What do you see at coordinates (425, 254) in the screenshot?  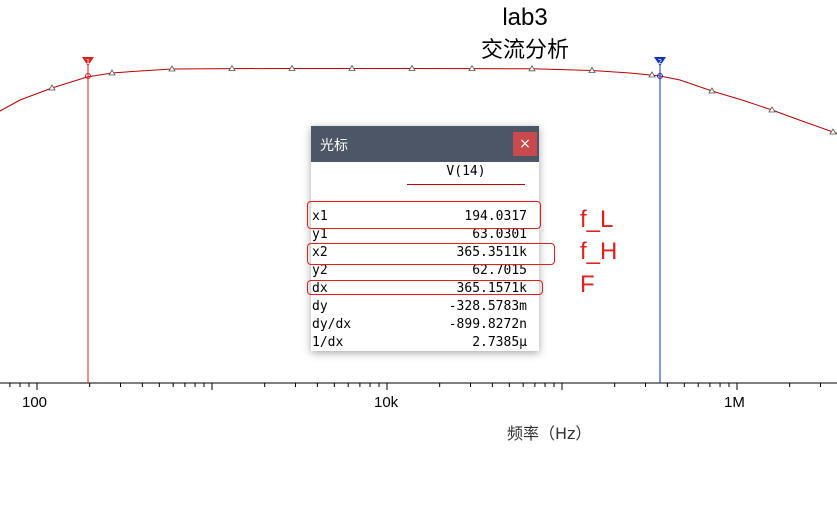 I see `row-x2: x2 365.3511k` at bounding box center [425, 254].